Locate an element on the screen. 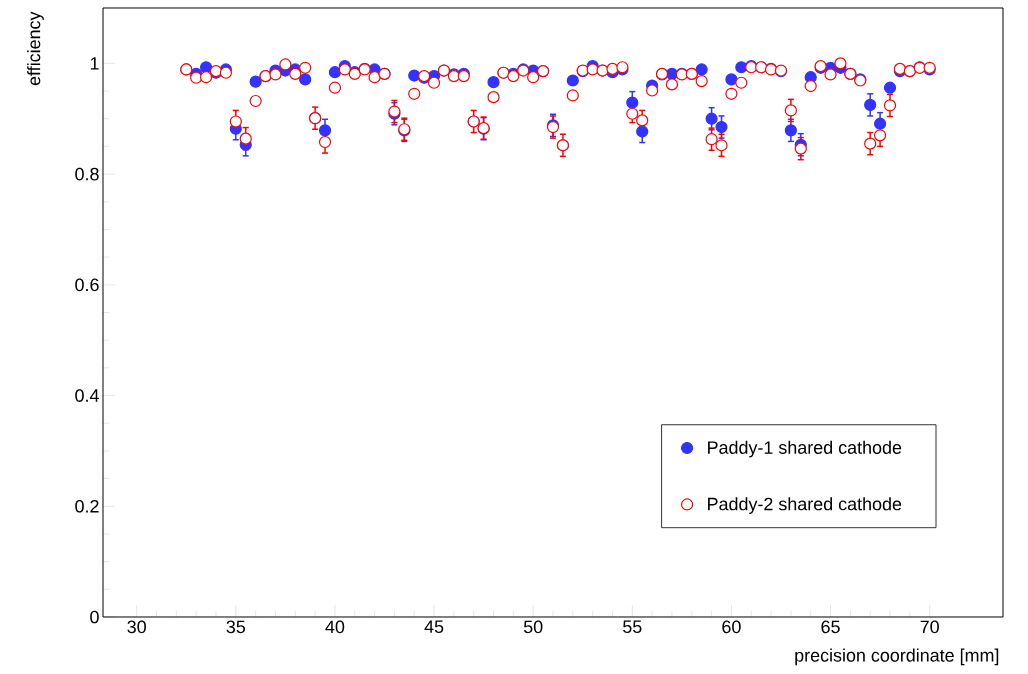 This screenshot has height=674, width=1028. x-tick-label: 40 is located at coordinates (335, 627).